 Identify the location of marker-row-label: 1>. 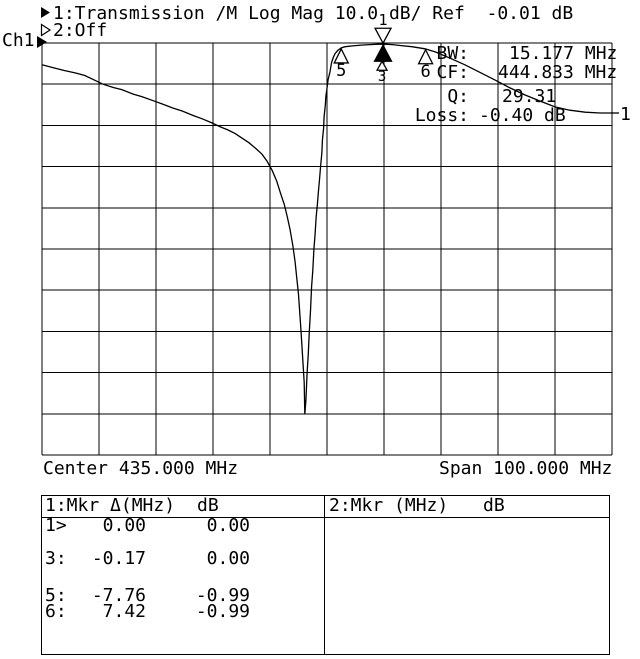
(56, 525).